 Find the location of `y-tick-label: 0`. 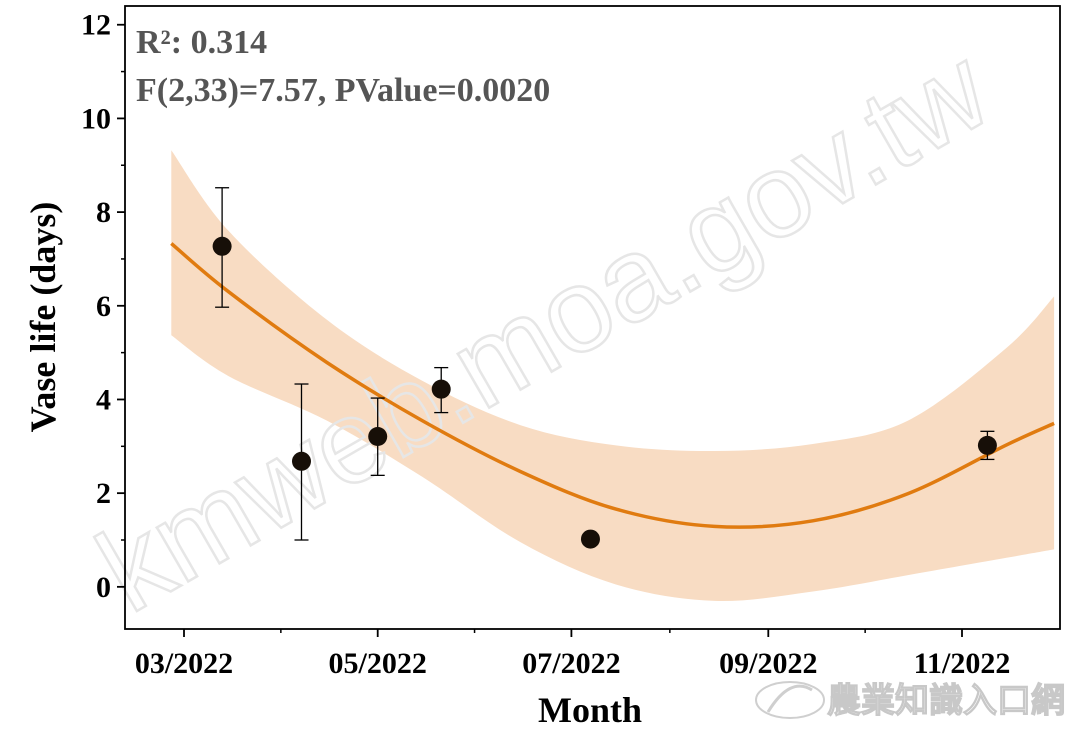

y-tick-label: 0 is located at coordinates (103, 587).